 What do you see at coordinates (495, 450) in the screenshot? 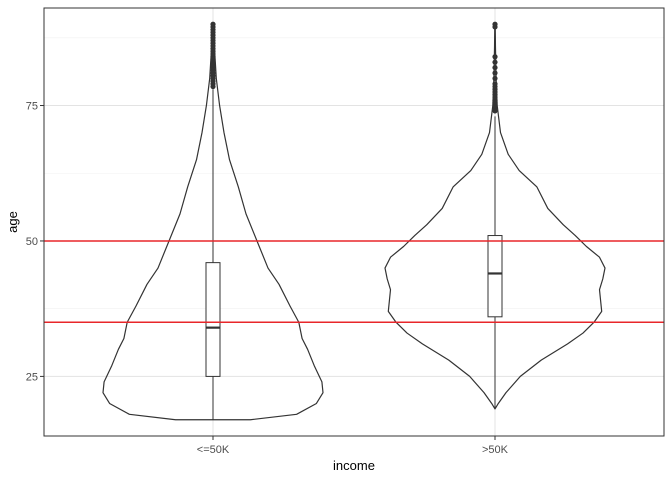
I see `x-tick-label: >50K` at bounding box center [495, 450].